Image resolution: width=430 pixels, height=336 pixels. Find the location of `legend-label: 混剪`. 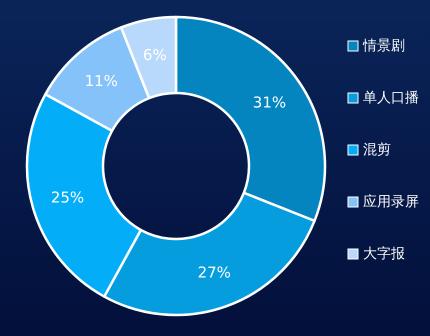

legend-label: 混剪 is located at coordinates (377, 150).